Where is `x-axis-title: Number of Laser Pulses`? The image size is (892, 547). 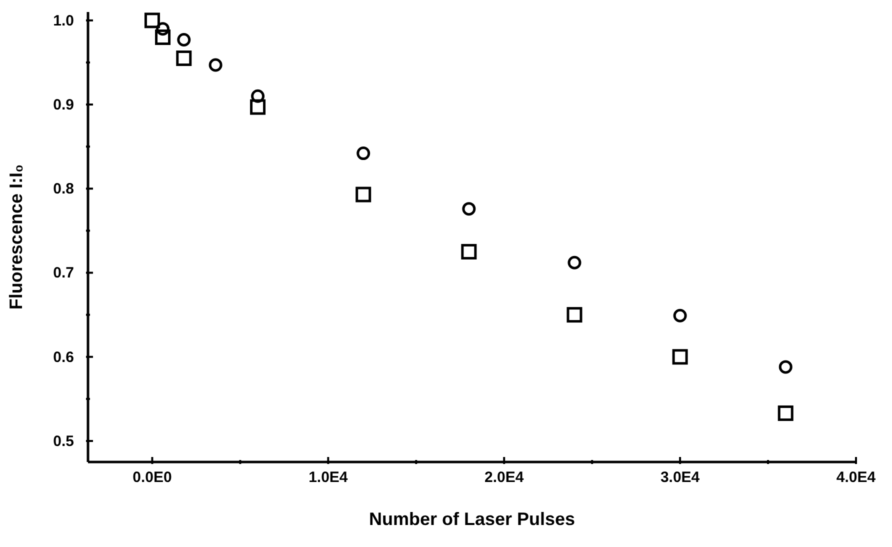 x-axis-title: Number of Laser Pulses is located at coordinates (472, 519).